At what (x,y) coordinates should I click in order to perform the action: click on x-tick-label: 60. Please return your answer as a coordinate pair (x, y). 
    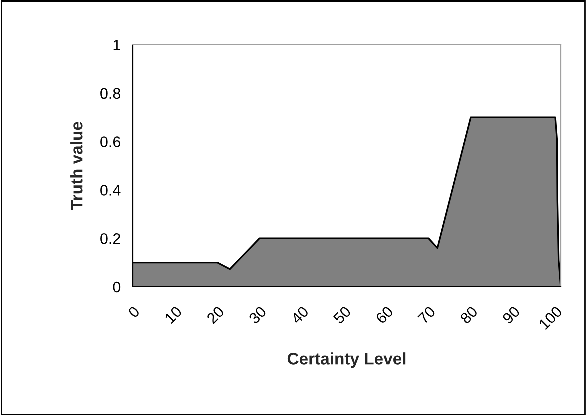
    Looking at the image, I should click on (384, 315).